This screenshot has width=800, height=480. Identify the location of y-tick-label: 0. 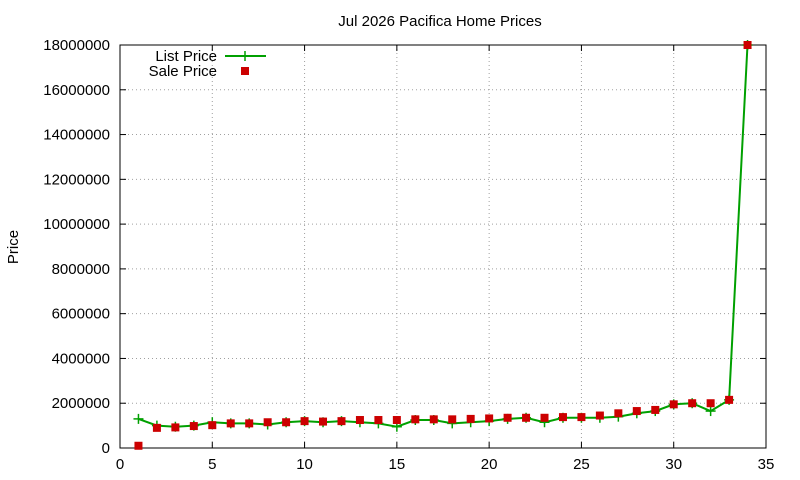
(106, 448).